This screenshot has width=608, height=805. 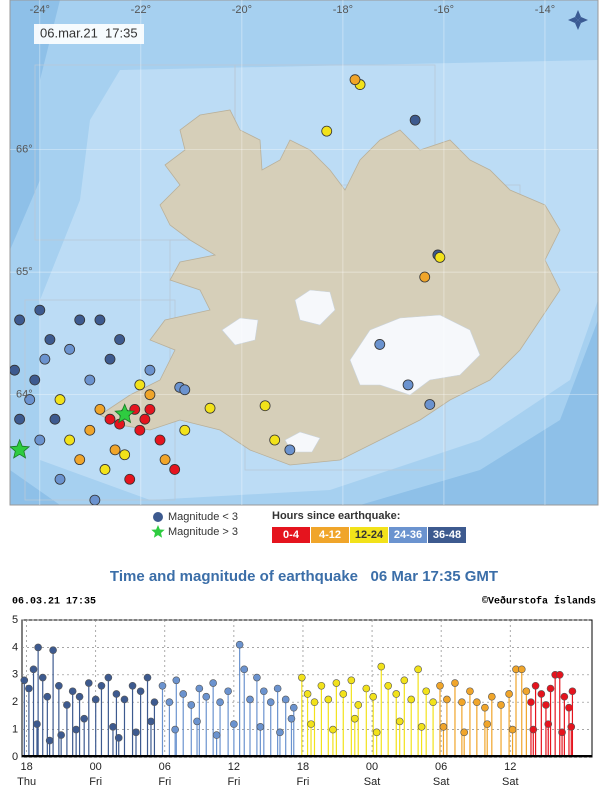 I want to click on legend-label: 0-4, so click(x=291, y=535).